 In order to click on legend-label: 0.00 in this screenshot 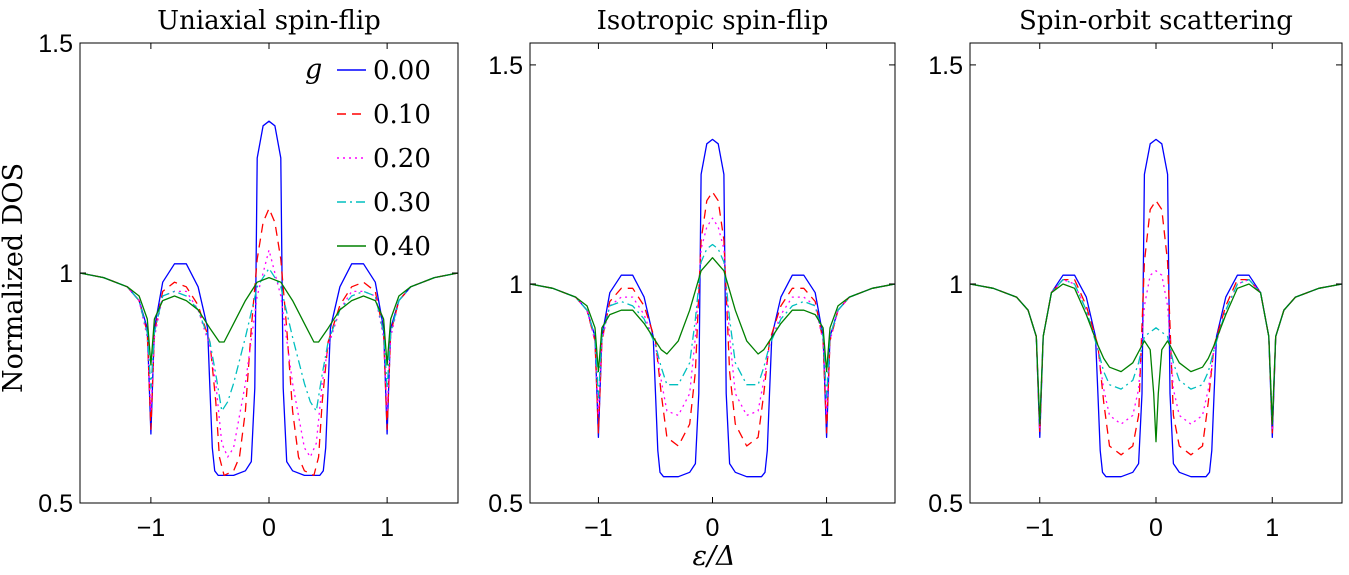, I will do `click(402, 71)`.